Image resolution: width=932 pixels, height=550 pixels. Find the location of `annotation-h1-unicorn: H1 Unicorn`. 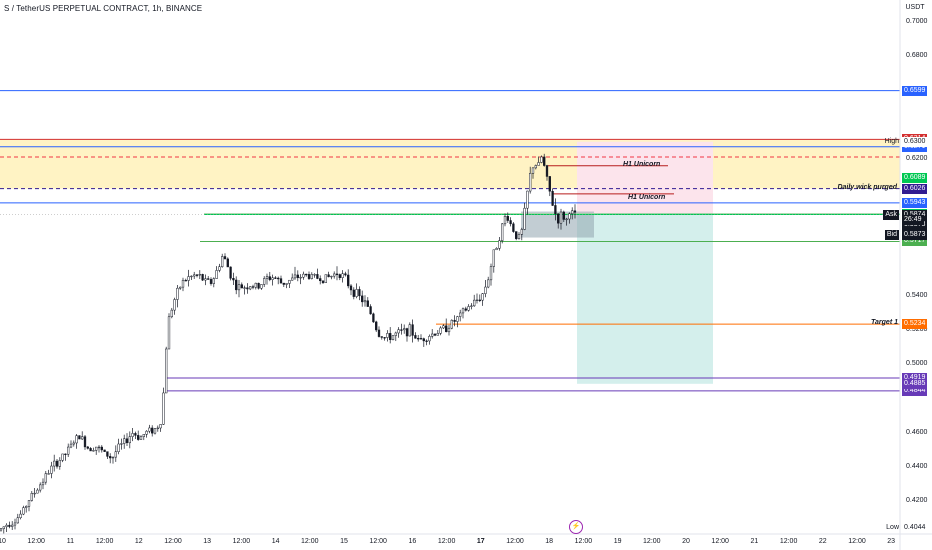

annotation-h1-unicorn: H1 Unicorn is located at coordinates (647, 198).